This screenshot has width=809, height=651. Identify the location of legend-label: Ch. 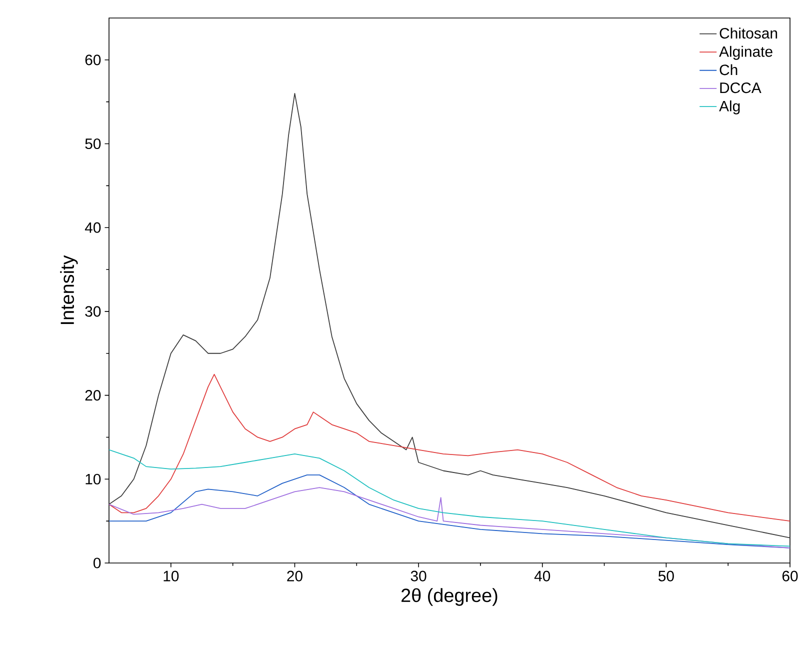
(729, 70).